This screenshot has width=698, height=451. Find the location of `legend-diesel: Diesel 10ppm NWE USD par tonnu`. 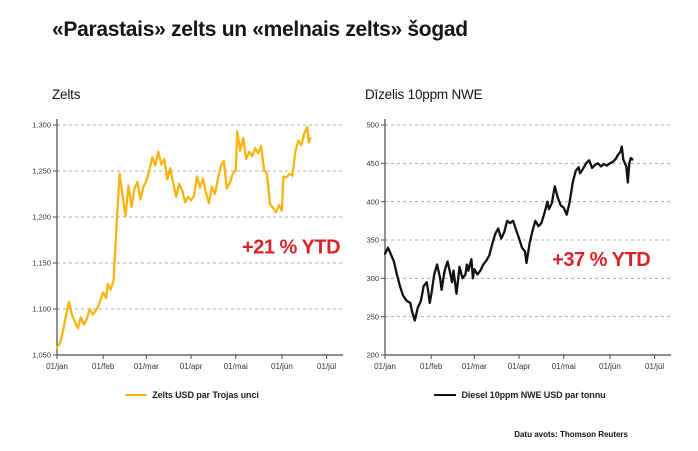

legend-diesel: Diesel 10ppm NWE USD par tonnu is located at coordinates (520, 395).